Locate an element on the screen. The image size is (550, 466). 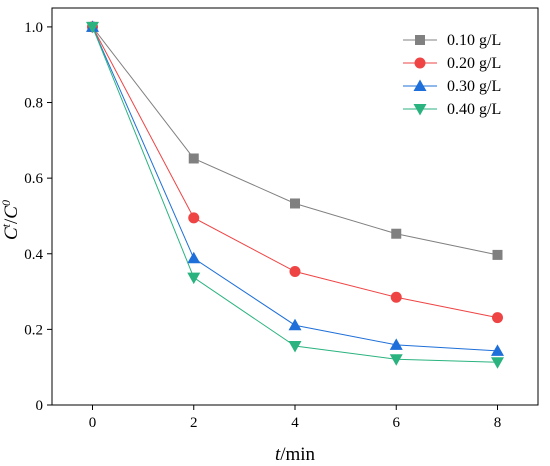
legend-item: 0.40 g/L is located at coordinates (452, 109).